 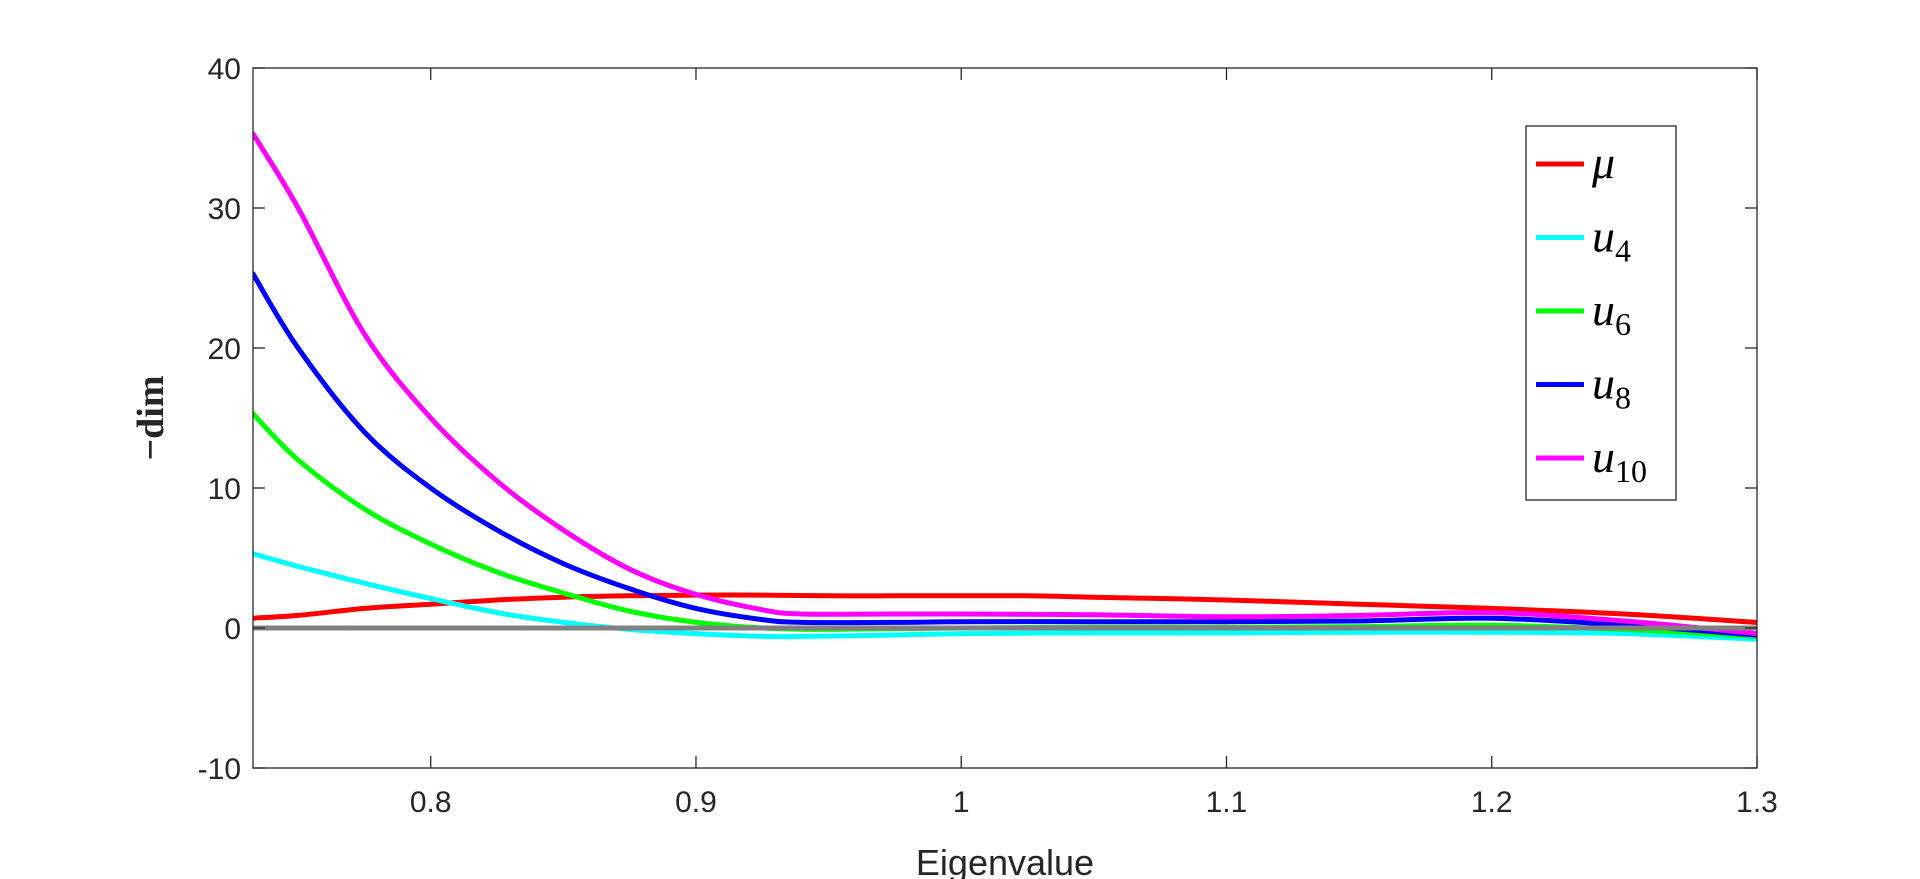 I want to click on legend-label-u10: u10, so click(x=1619, y=460).